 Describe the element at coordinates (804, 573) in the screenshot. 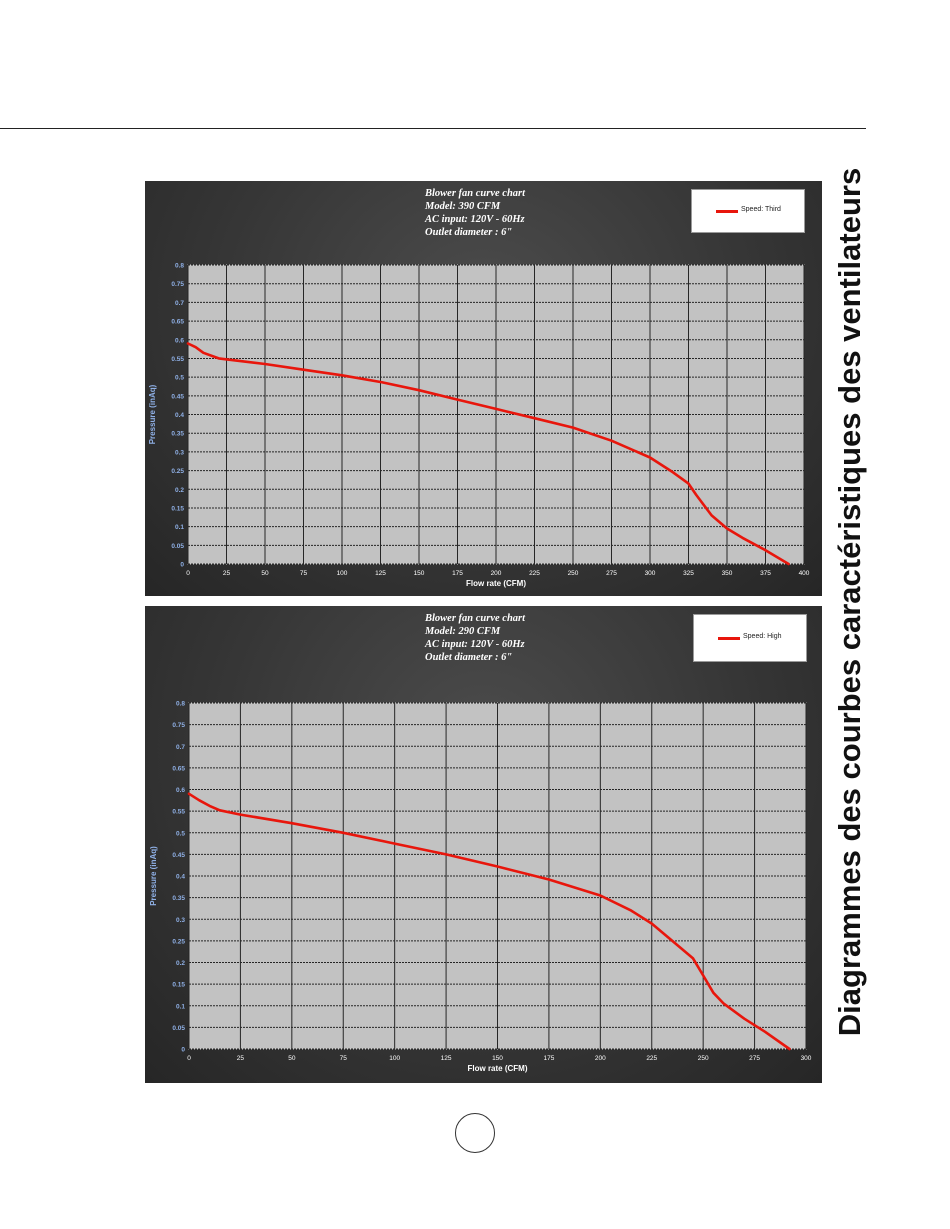

I see `x-tick-label: 400` at that location.